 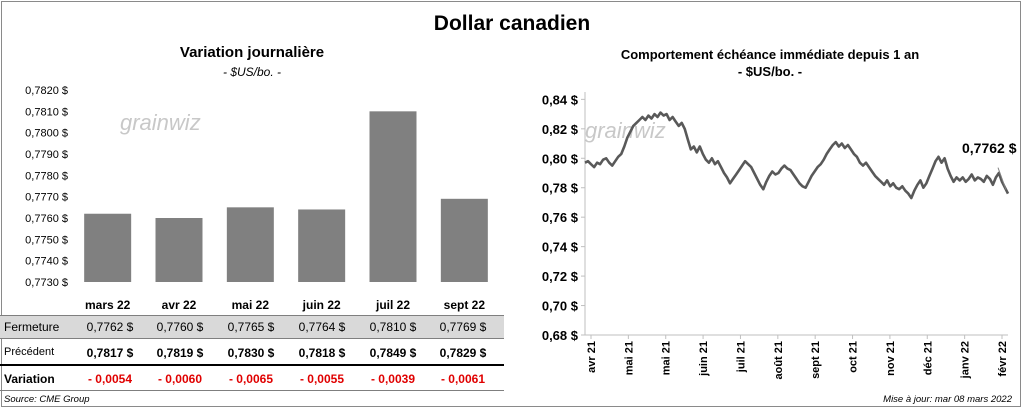 I want to click on x-tick-label: oct 21, so click(x=854, y=357).